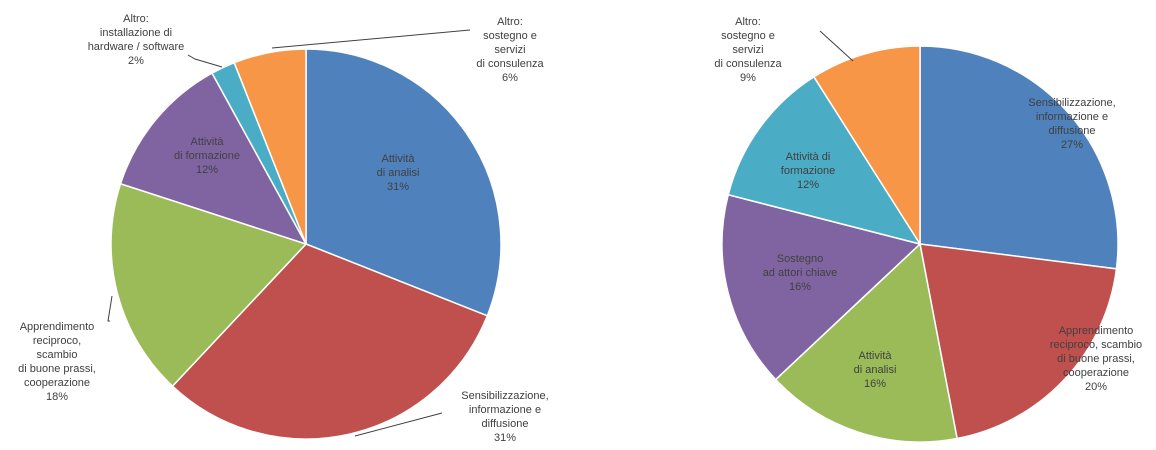 The width and height of the screenshot is (1156, 450). Describe the element at coordinates (748, 78) in the screenshot. I see `slice-percentage: 9%` at that location.